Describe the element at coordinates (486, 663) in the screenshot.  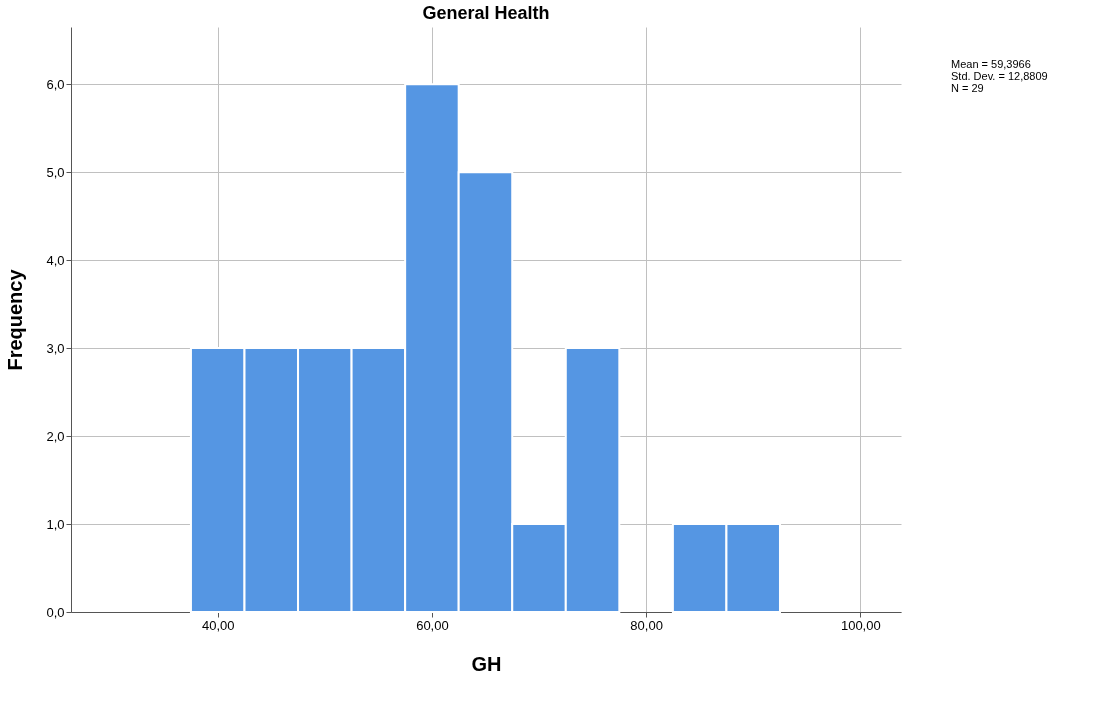
I see `x-axis-title: GH` at that location.